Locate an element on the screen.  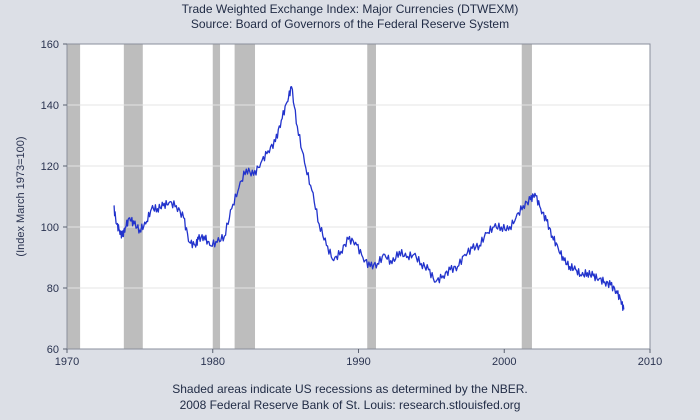
y-axis-label: (Index March 1973=100) is located at coordinates (21, 196).